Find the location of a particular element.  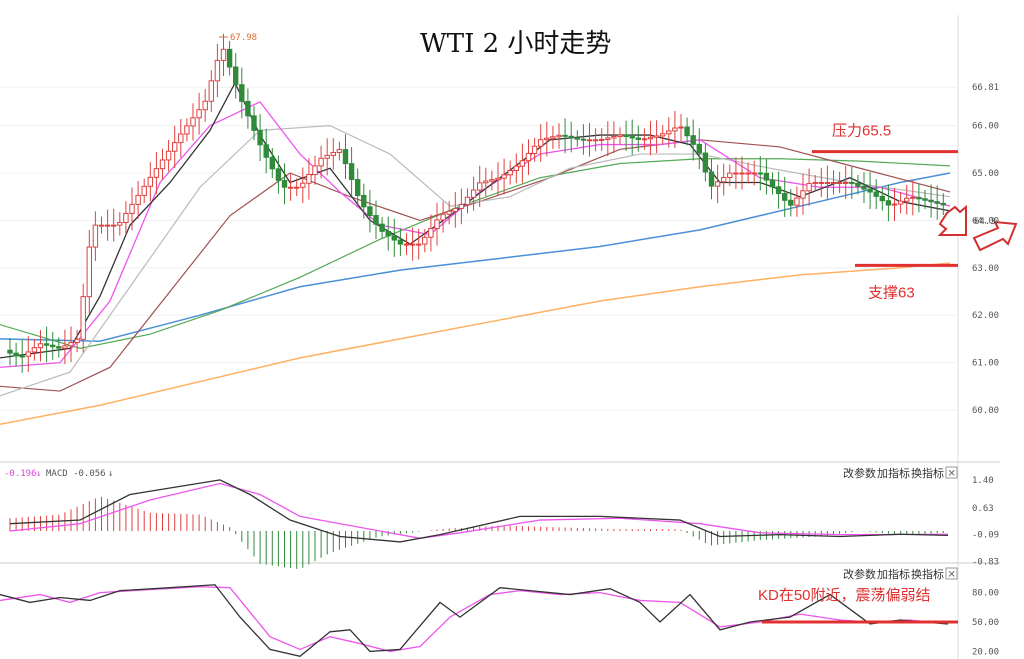

kd-add-indicator-button: 加指标 is located at coordinates (893, 574).